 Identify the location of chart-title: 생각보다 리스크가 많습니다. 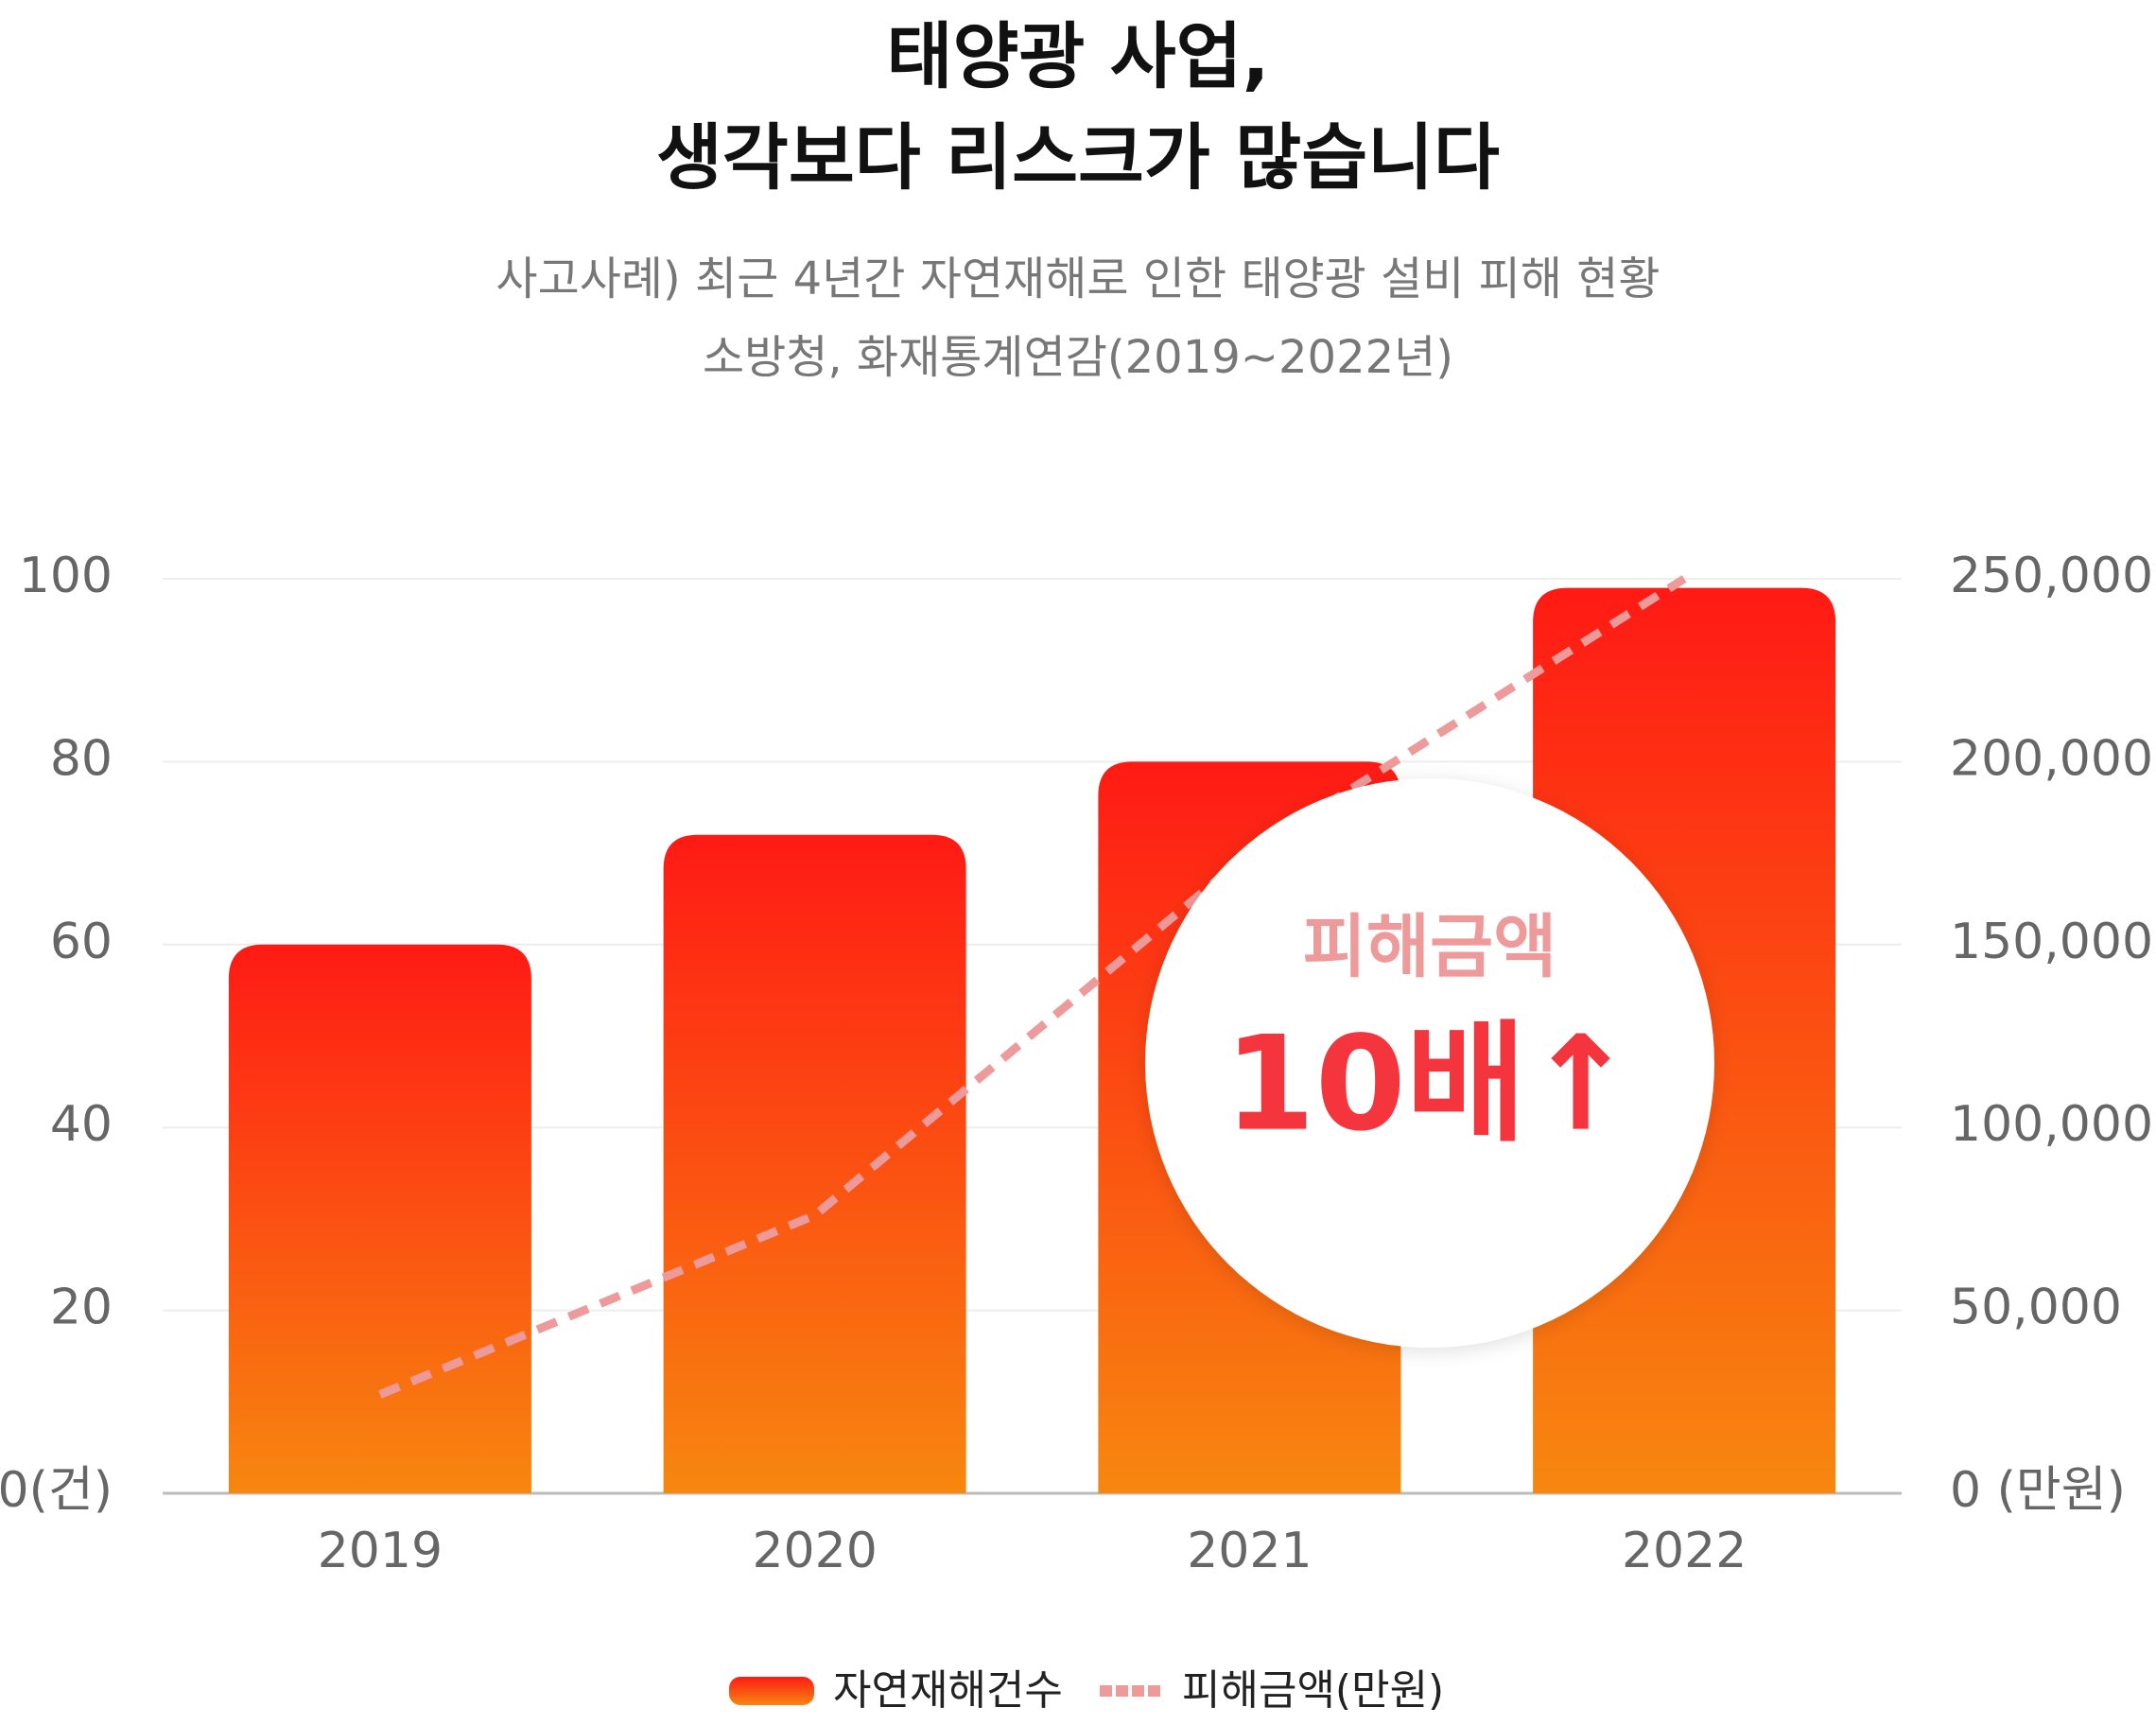
(1078, 157).